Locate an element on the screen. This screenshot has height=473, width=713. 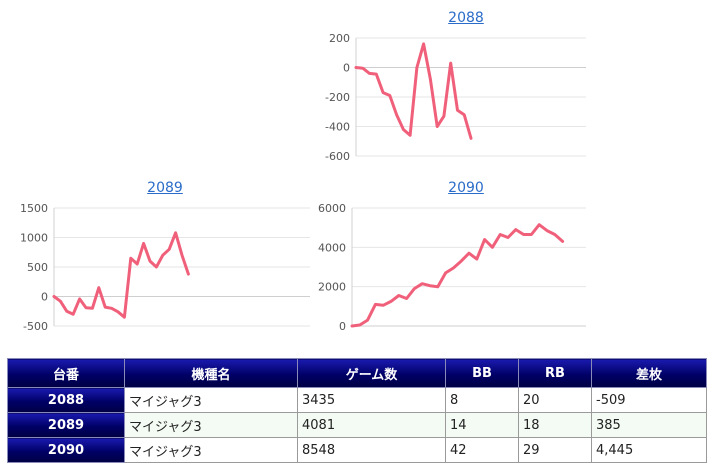
table-row: 2090 マイジャグ3 8548 42 29 4,445 is located at coordinates (357, 450).